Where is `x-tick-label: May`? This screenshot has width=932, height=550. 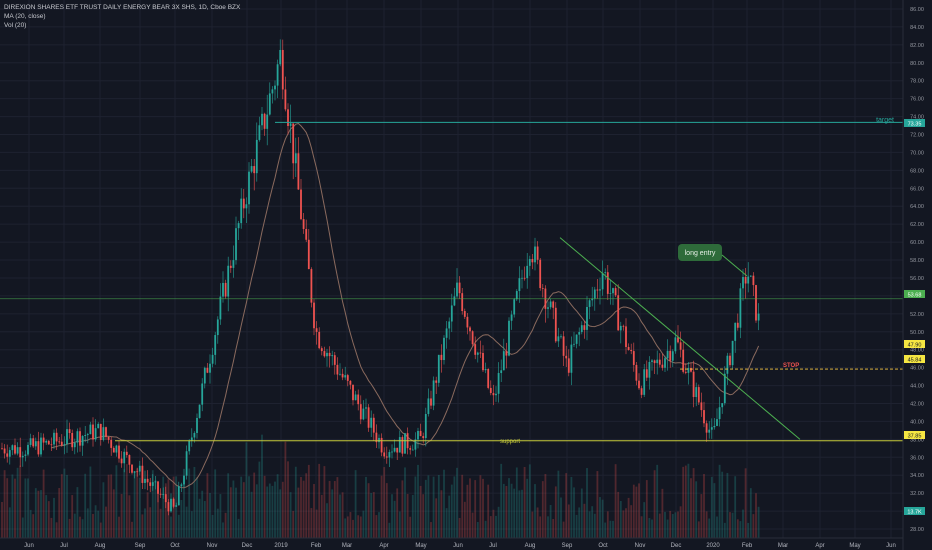 x-tick-label: May is located at coordinates (854, 546).